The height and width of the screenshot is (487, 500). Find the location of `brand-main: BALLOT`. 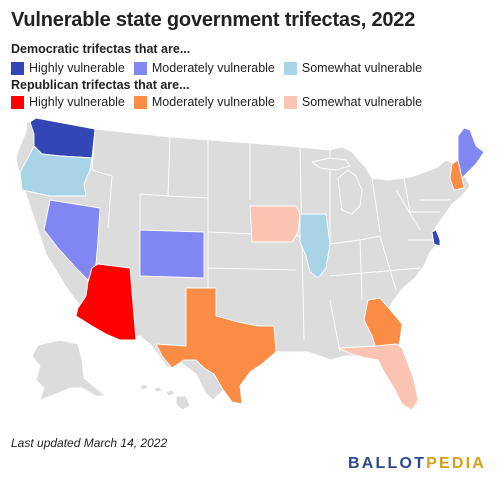

brand-main: BALLOT is located at coordinates (387, 463).